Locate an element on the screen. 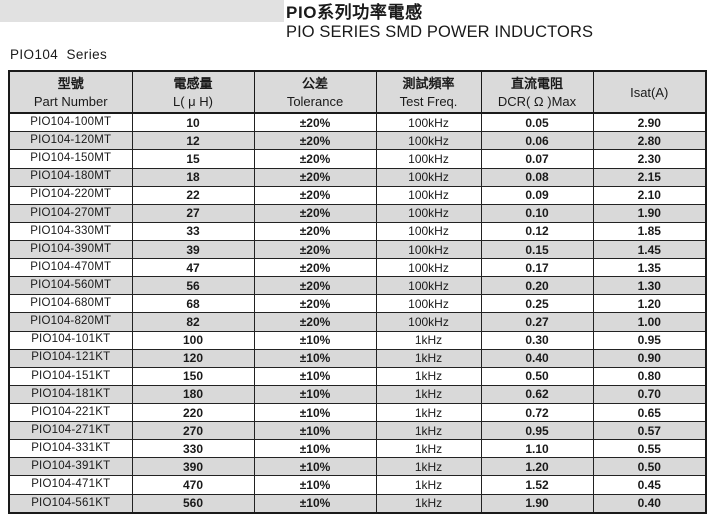 Image resolution: width=707 pixels, height=519 pixels. table-cell: 270 is located at coordinates (193, 431).